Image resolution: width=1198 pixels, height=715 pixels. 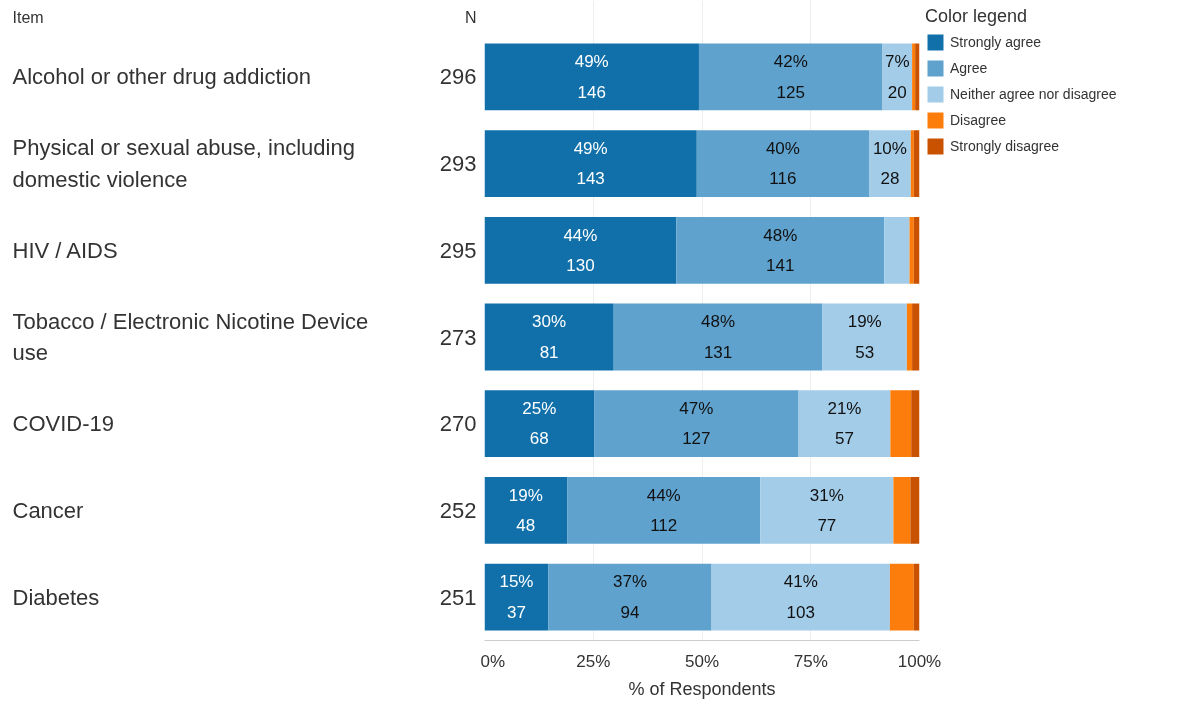 What do you see at coordinates (458, 424) in the screenshot?
I see `text: 270` at bounding box center [458, 424].